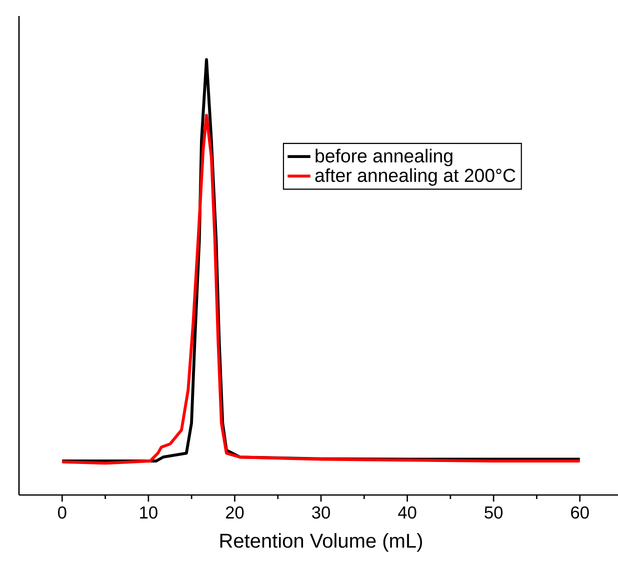 This screenshot has height=573, width=618. Describe the element at coordinates (235, 512) in the screenshot. I see `x-tick-label: 20` at that location.